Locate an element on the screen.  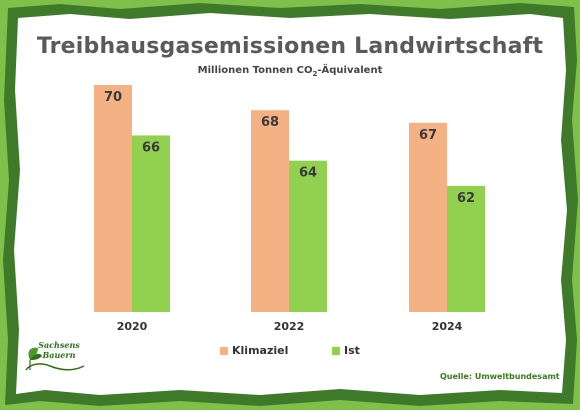
x-tick-label-2022: 2022 is located at coordinates (289, 326).